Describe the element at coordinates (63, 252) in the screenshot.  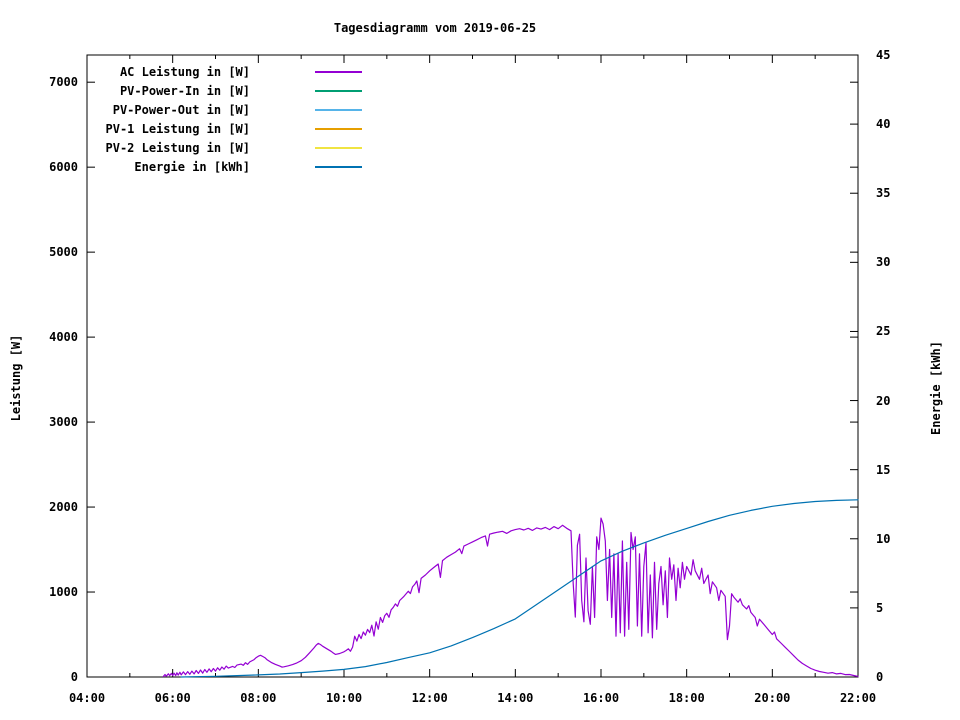
I see `y-tick-label: 5000` at that location.